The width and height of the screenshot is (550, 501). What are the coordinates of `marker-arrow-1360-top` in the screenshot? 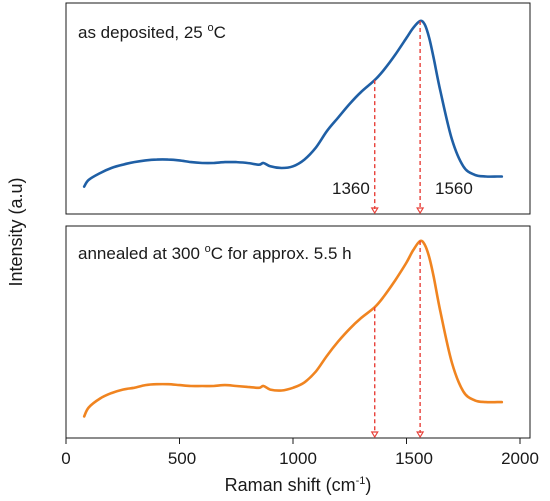 It's located at (374, 211).